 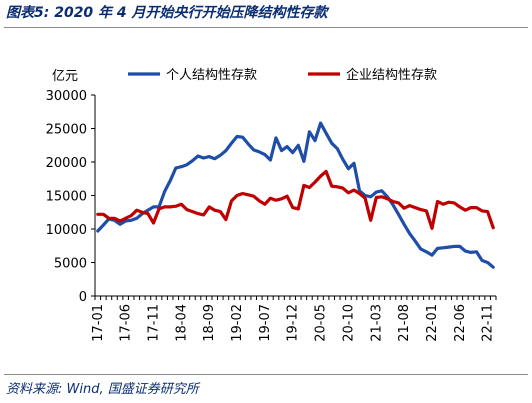 I want to click on figure-source: 资料来源: Wind, 国盛证券研究所, so click(x=102, y=389).